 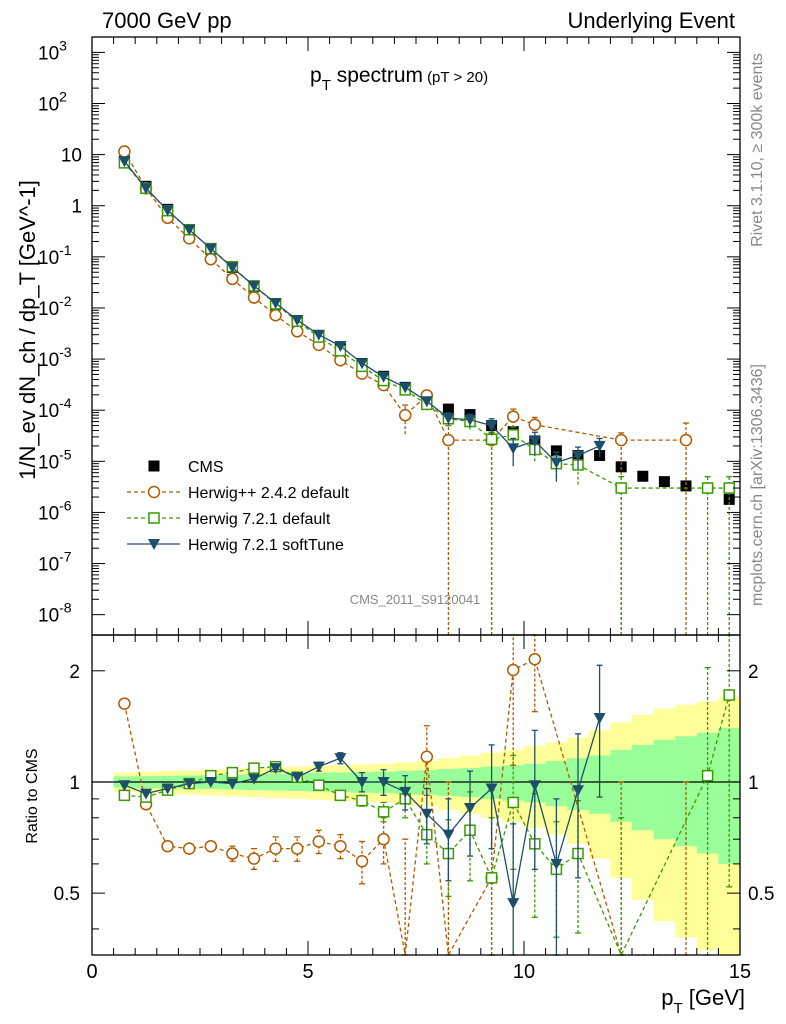 What do you see at coordinates (65, 301) in the screenshot?
I see `main-y-tick-exp: -2` at bounding box center [65, 301].